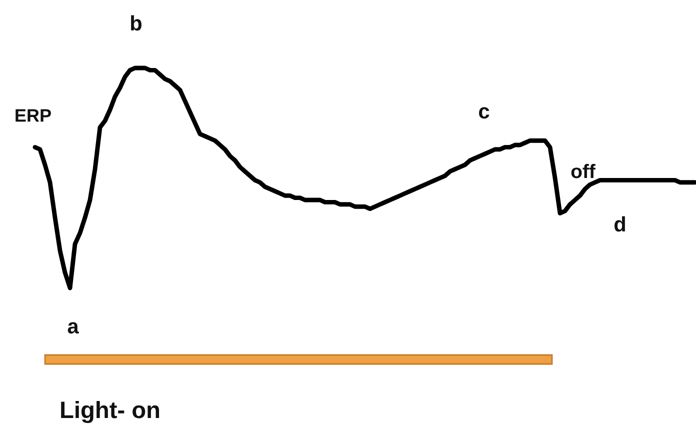 This screenshot has width=696, height=443. Describe the element at coordinates (110, 412) in the screenshot. I see `text: Light- on` at that location.